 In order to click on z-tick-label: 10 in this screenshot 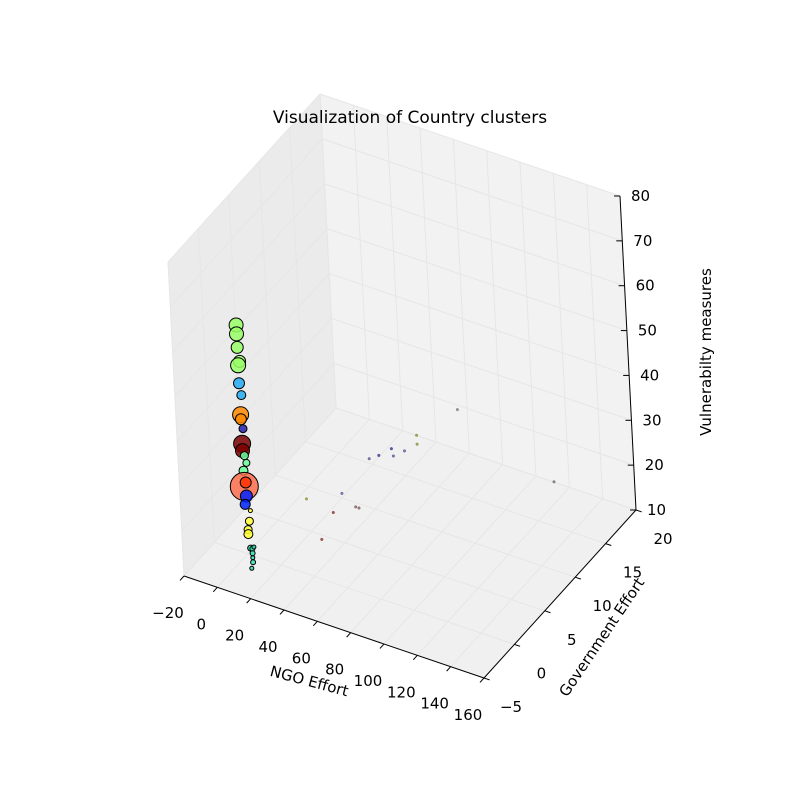, I will do `click(656, 510)`.